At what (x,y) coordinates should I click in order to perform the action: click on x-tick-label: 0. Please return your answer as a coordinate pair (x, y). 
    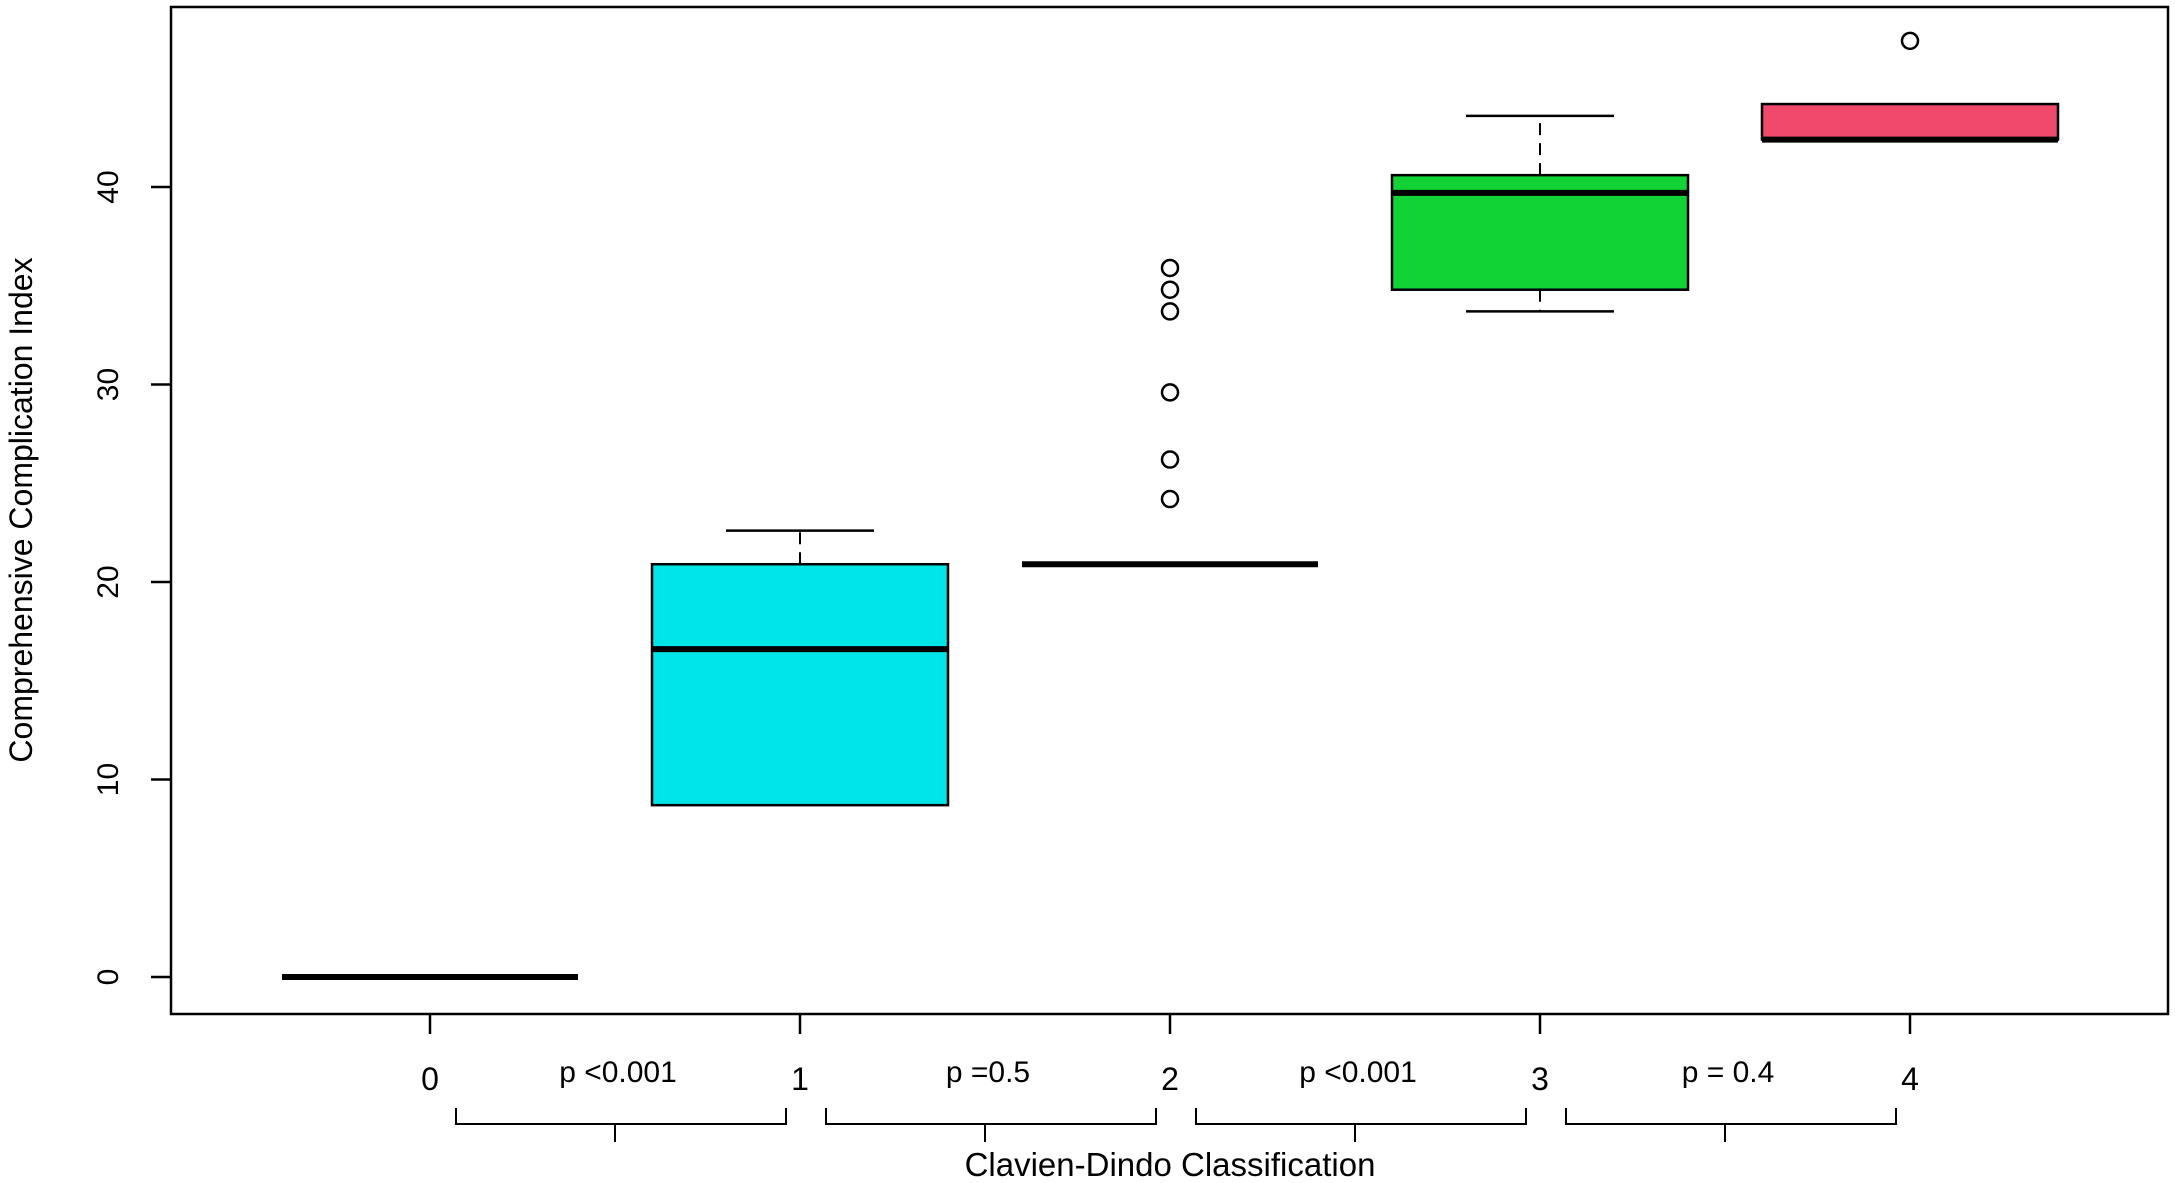
    Looking at the image, I should click on (430, 1079).